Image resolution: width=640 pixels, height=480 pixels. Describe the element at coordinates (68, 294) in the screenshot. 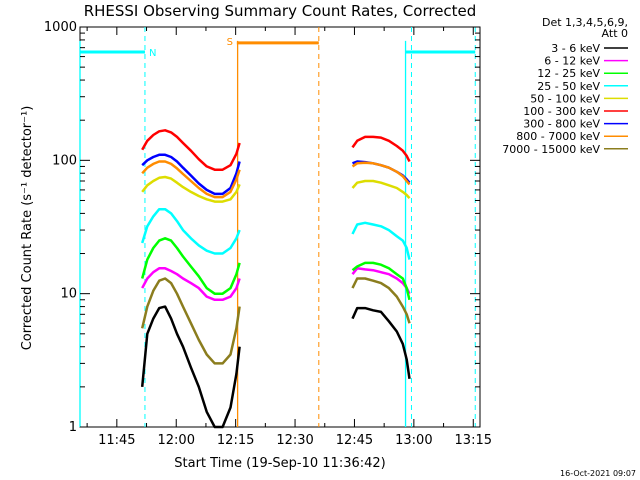

I see `y-tick-label: 10` at that location.